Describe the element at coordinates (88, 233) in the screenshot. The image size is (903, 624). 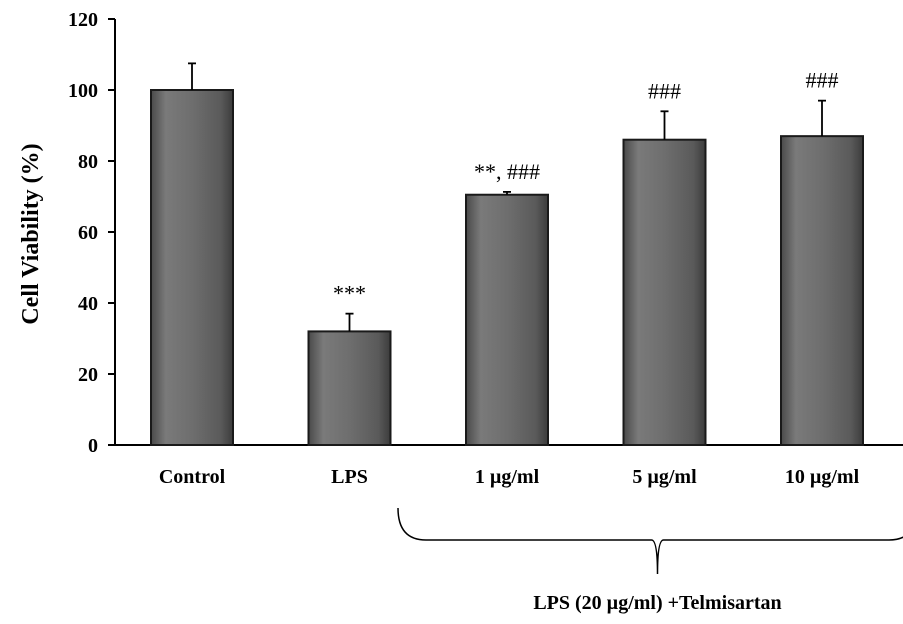
I see `y-tick-label: 60` at that location.